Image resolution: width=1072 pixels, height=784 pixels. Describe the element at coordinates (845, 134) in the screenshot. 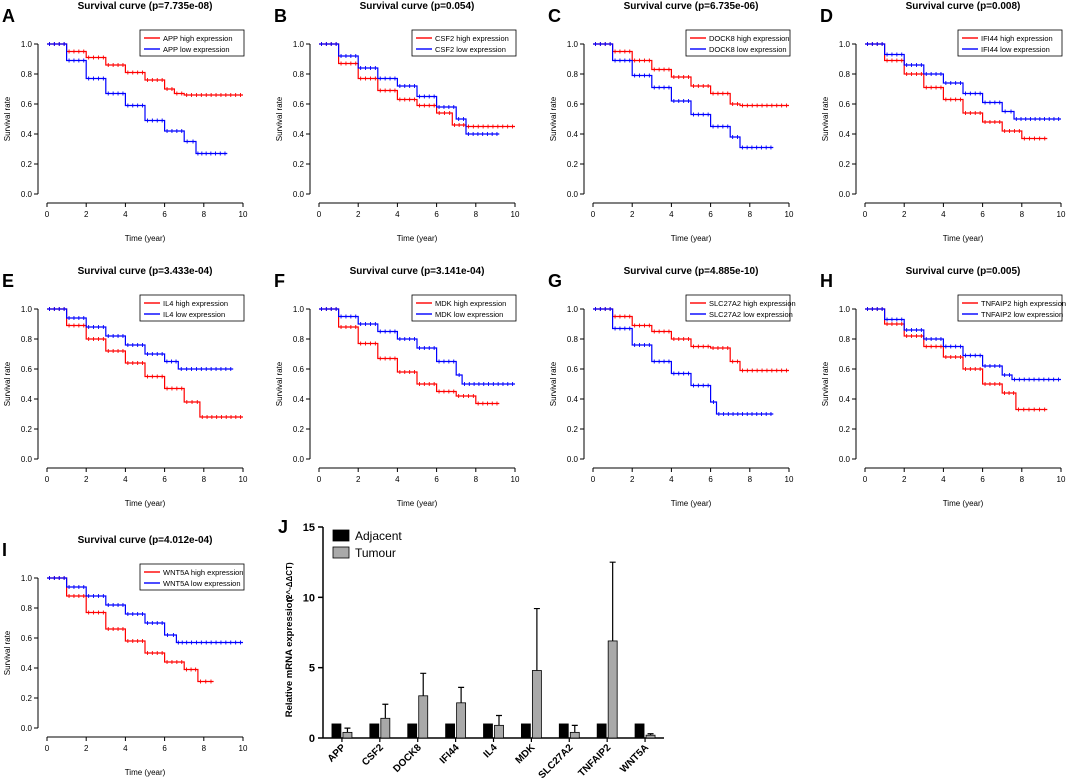

I see `y-tick-label: 0.4` at that location.